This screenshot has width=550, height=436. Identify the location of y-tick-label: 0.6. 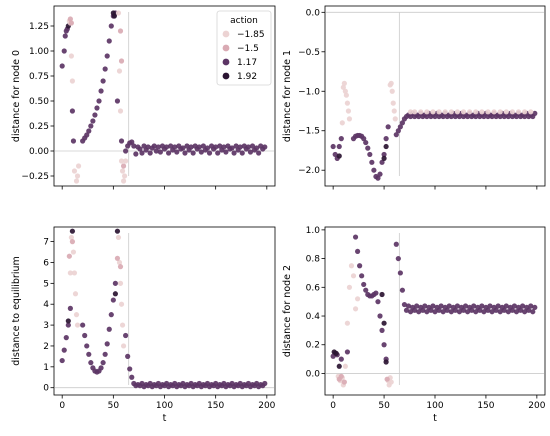
(313, 288).